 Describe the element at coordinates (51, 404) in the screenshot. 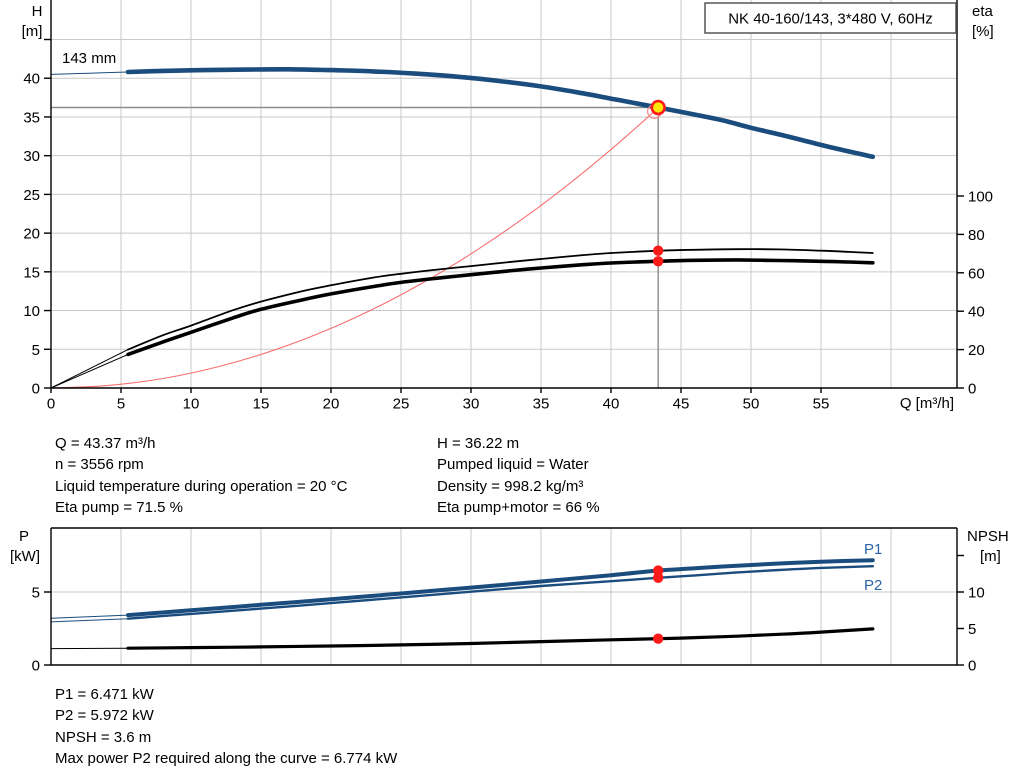

I see `x-axis-tick-label: 0` at that location.